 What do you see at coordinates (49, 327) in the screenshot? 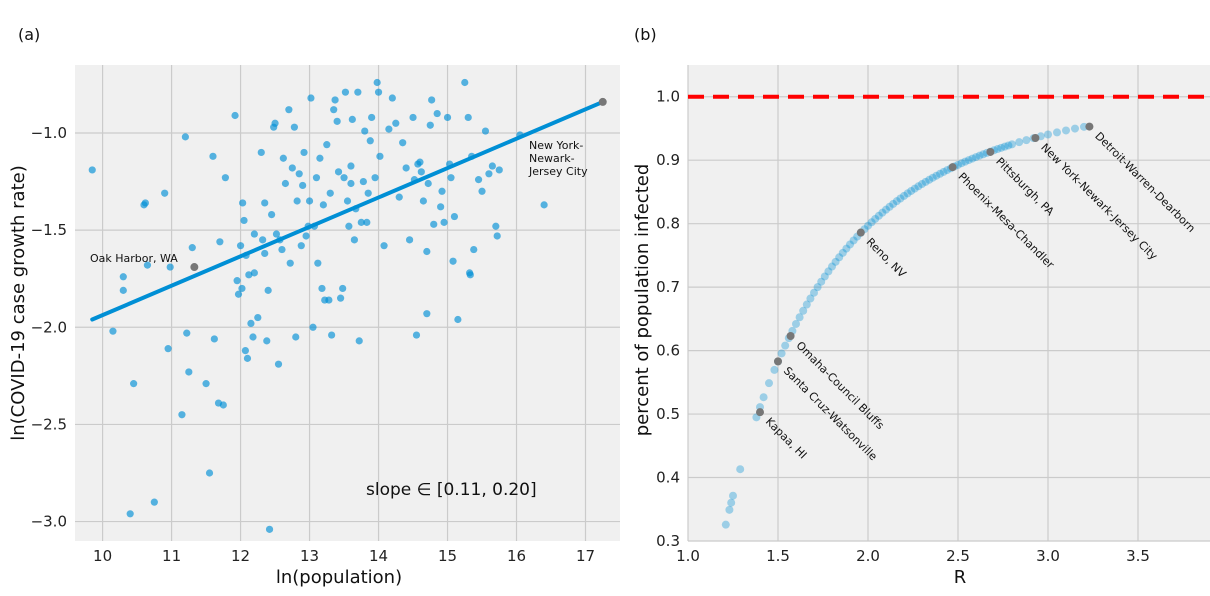
I see `panel-a-ytick-label: −2.0` at bounding box center [49, 327].